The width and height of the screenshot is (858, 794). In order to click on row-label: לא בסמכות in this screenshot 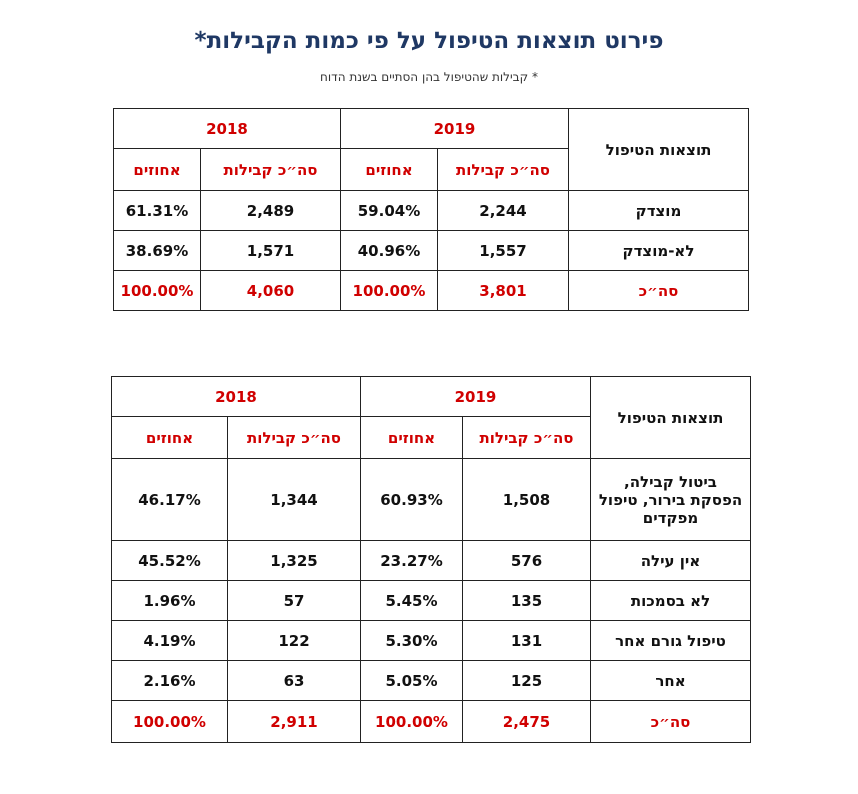, I will do `click(670, 600)`.